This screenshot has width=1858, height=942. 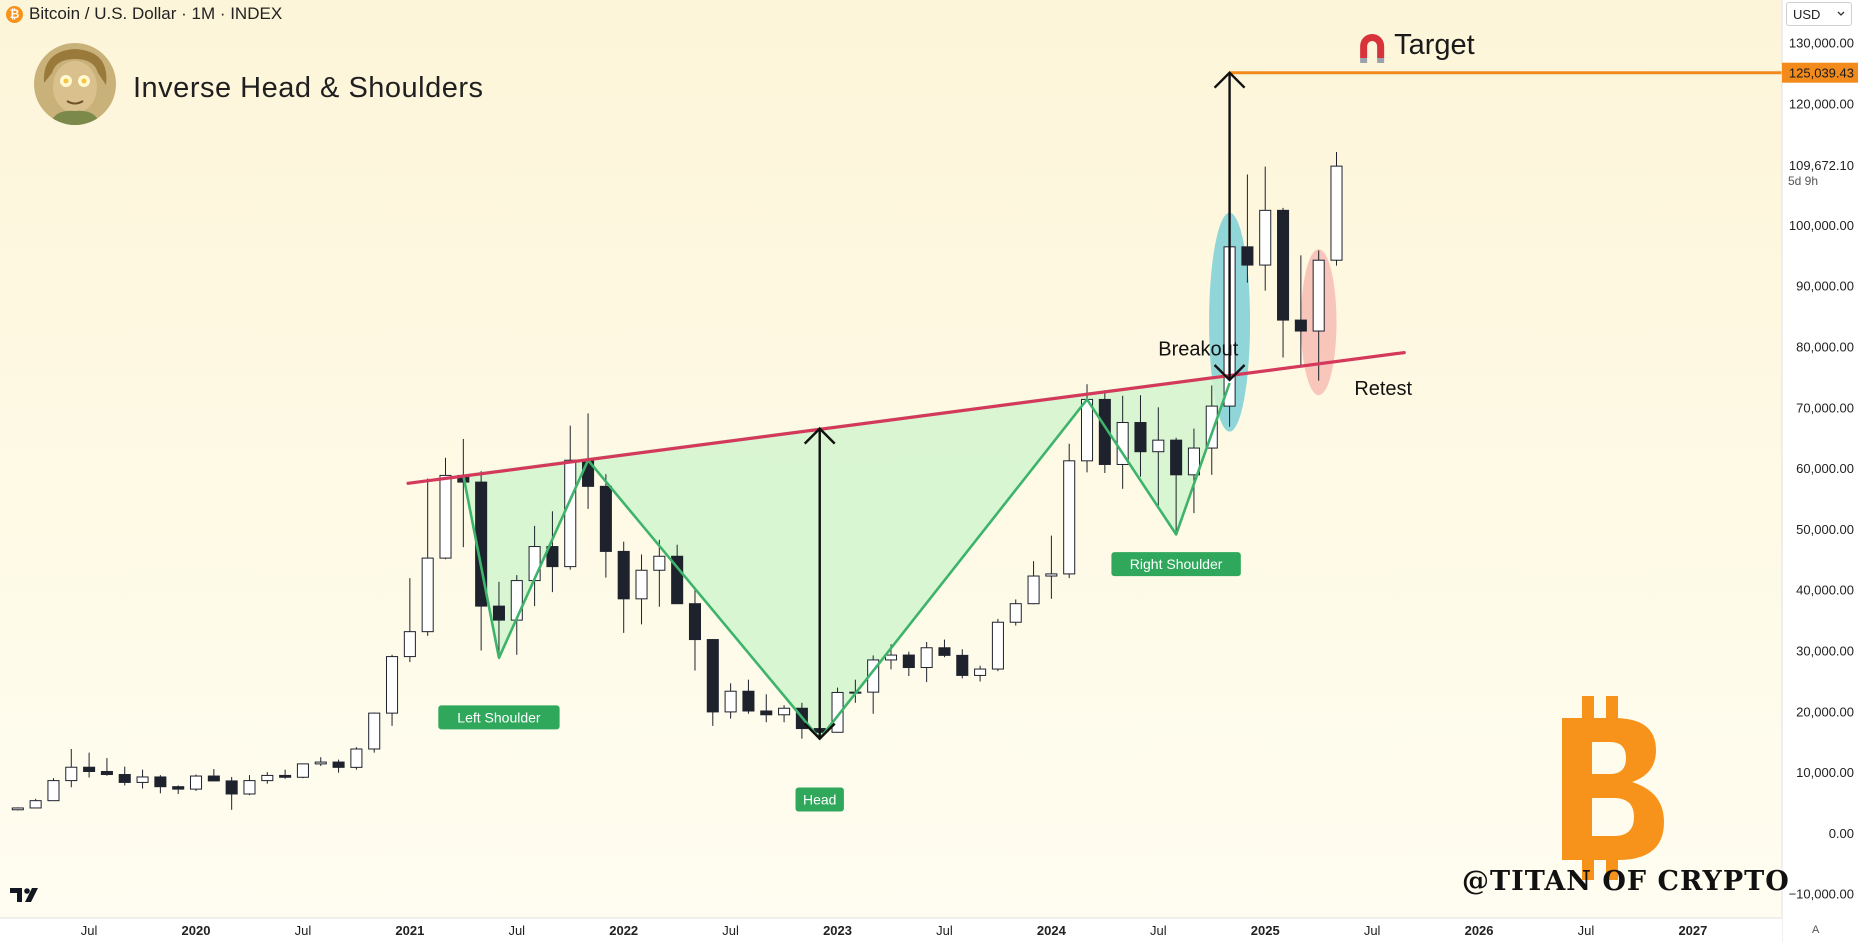 I want to click on price-tick-label: 30,000.00, so click(x=1825, y=651).